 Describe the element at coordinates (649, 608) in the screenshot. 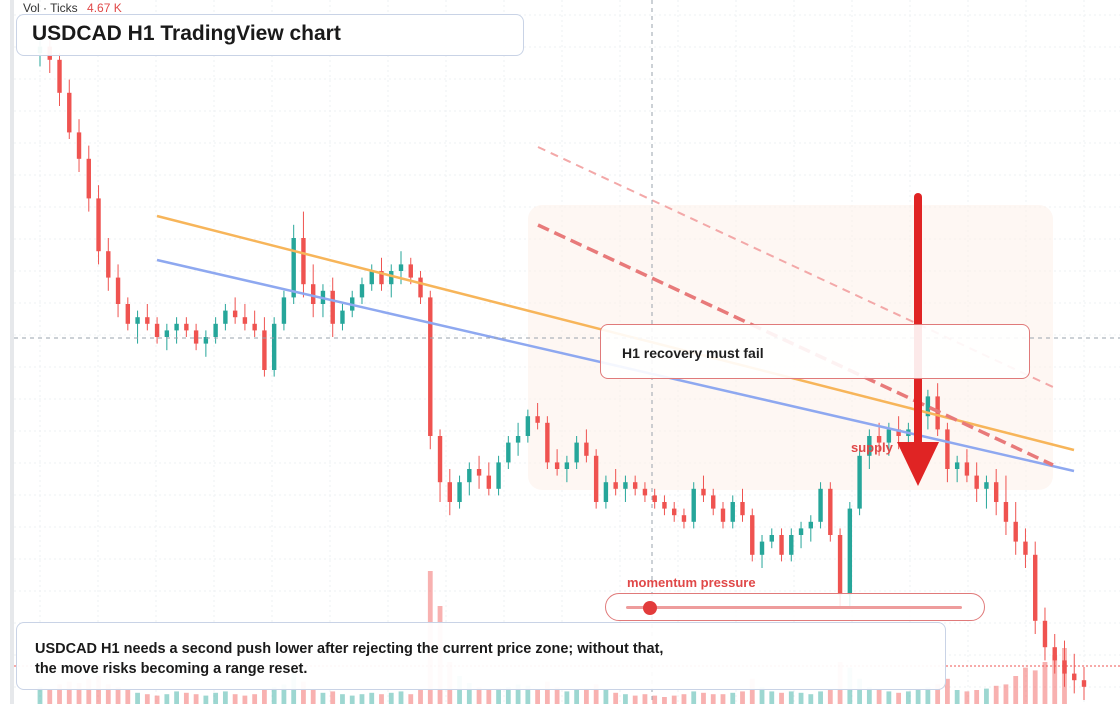

I see `momentum-thumb` at that location.